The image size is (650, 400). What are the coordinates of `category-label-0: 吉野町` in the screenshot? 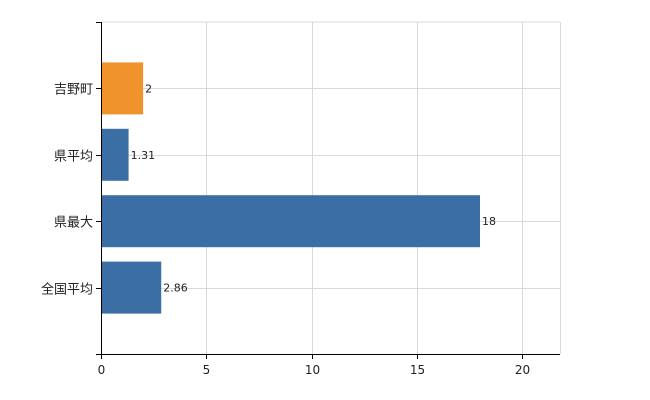 It's located at (73, 90).